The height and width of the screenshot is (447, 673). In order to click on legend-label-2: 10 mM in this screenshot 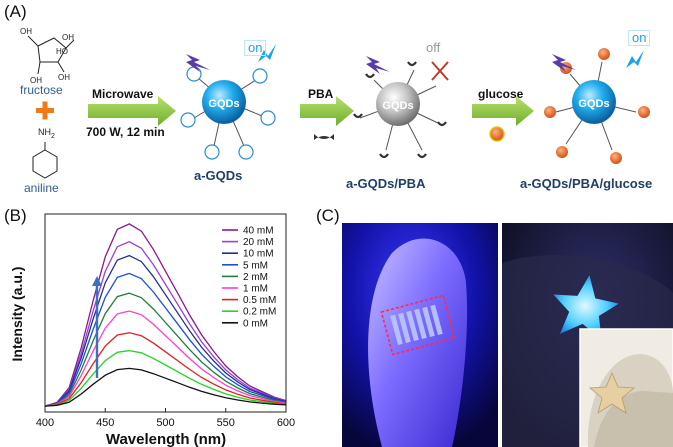, I will do `click(258, 254)`.